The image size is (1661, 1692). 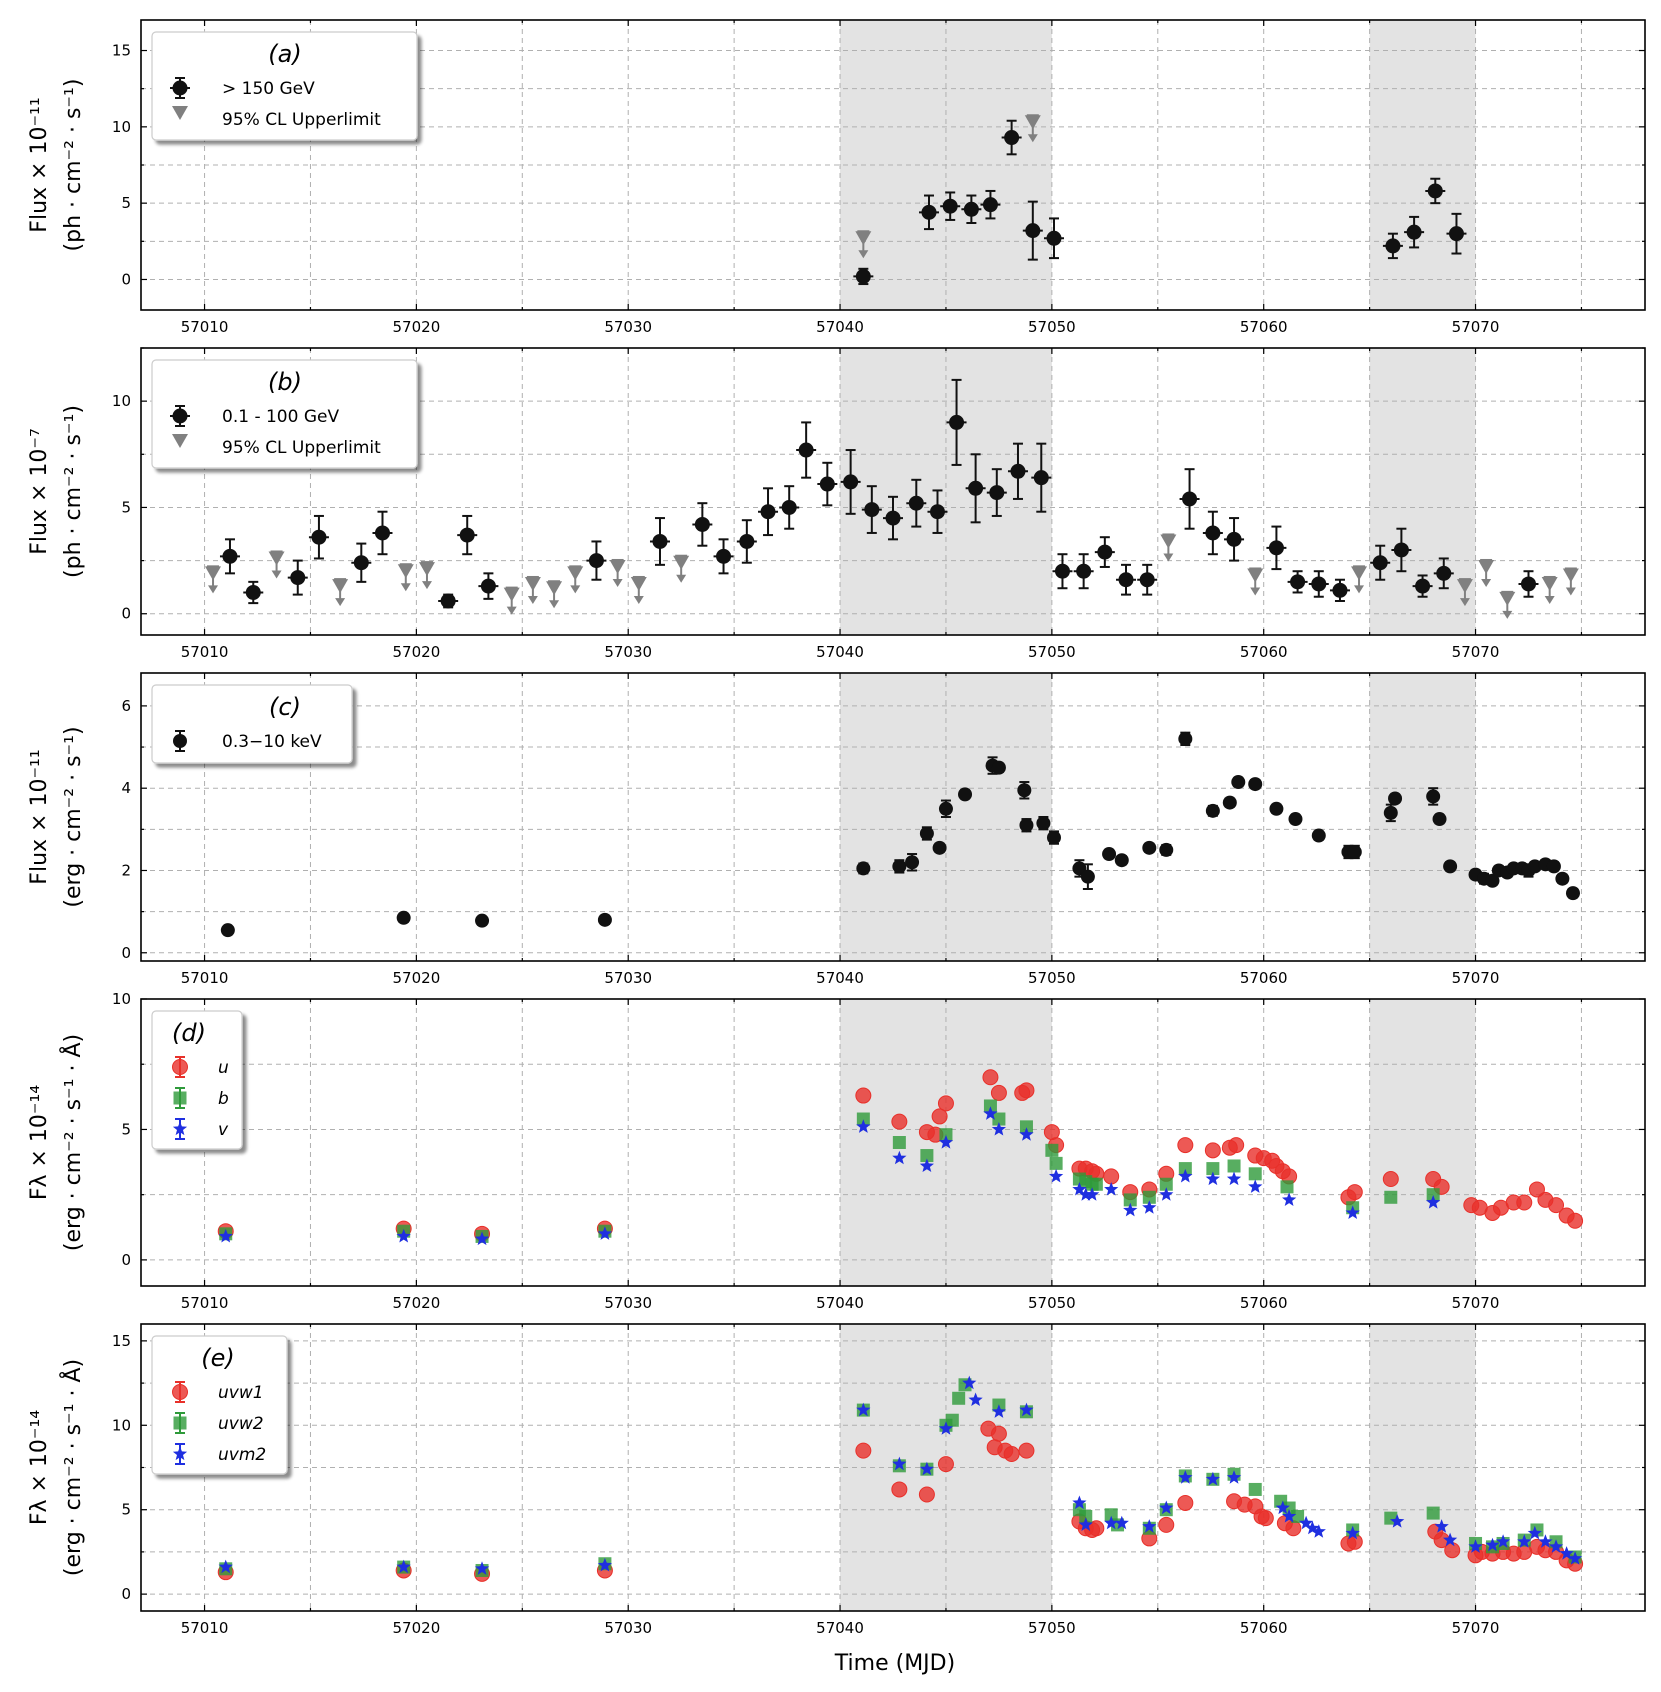 What do you see at coordinates (189, 1033) in the screenshot?
I see `panel-label: (d)` at bounding box center [189, 1033].